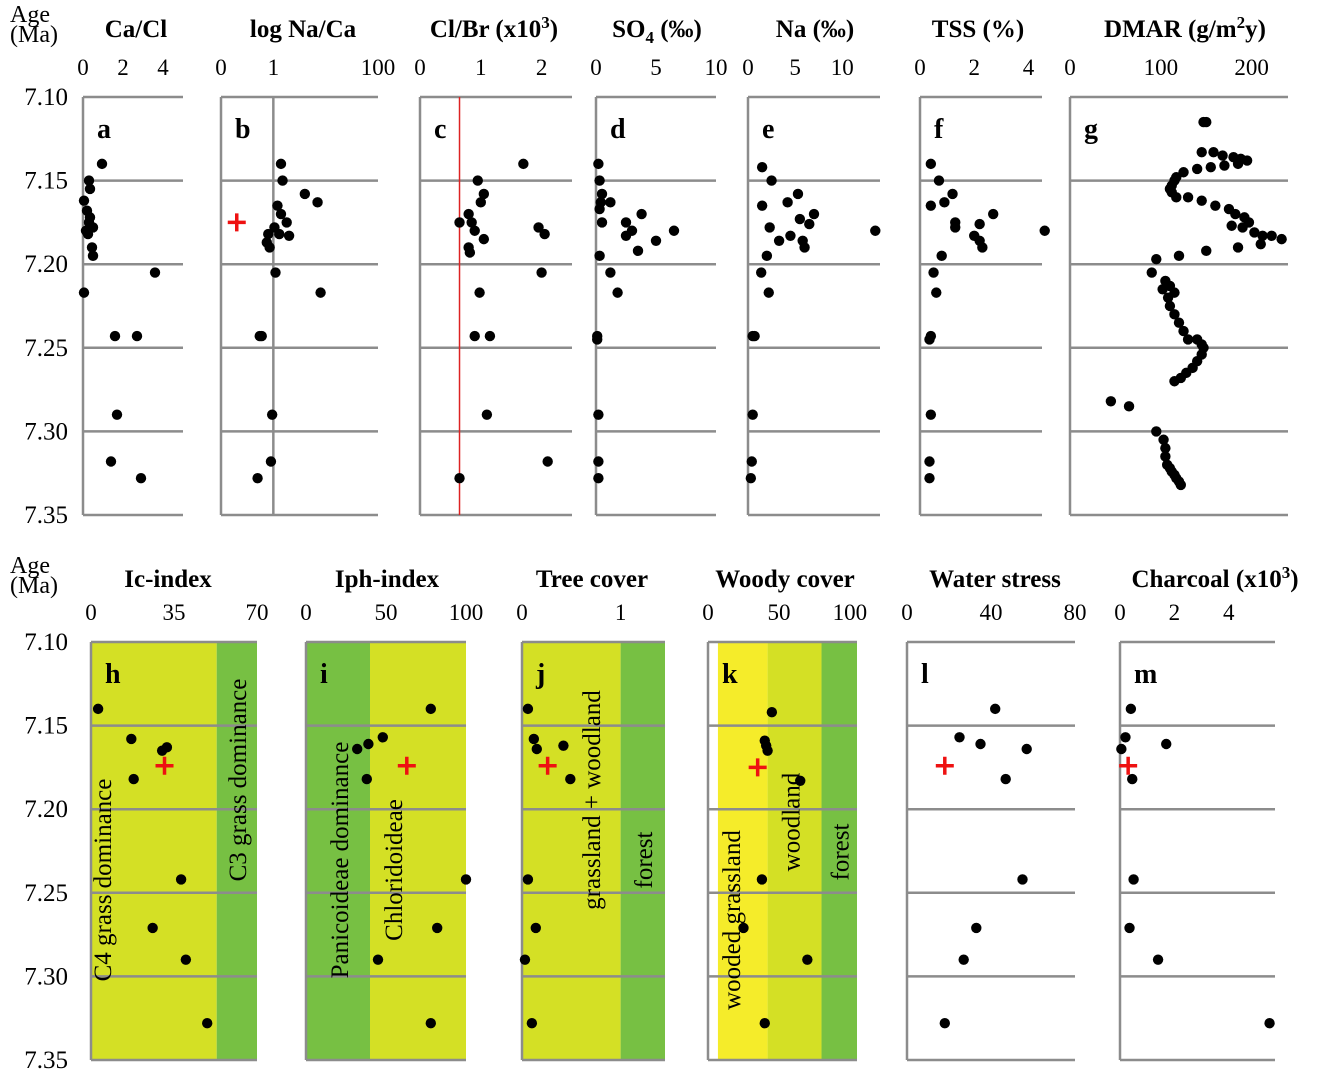  Describe the element at coordinates (103, 880) in the screenshot. I see `zone-label: C4 grass dominance` at that location.